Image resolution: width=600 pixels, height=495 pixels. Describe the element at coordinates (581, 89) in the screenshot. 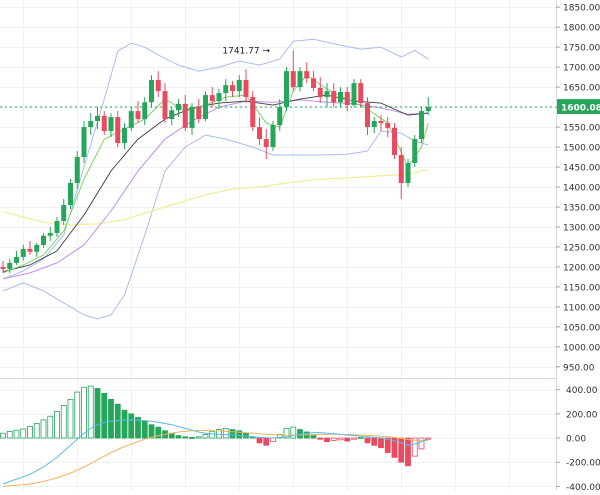

I see `price-axis-tick-label: 1650.00` at that location.